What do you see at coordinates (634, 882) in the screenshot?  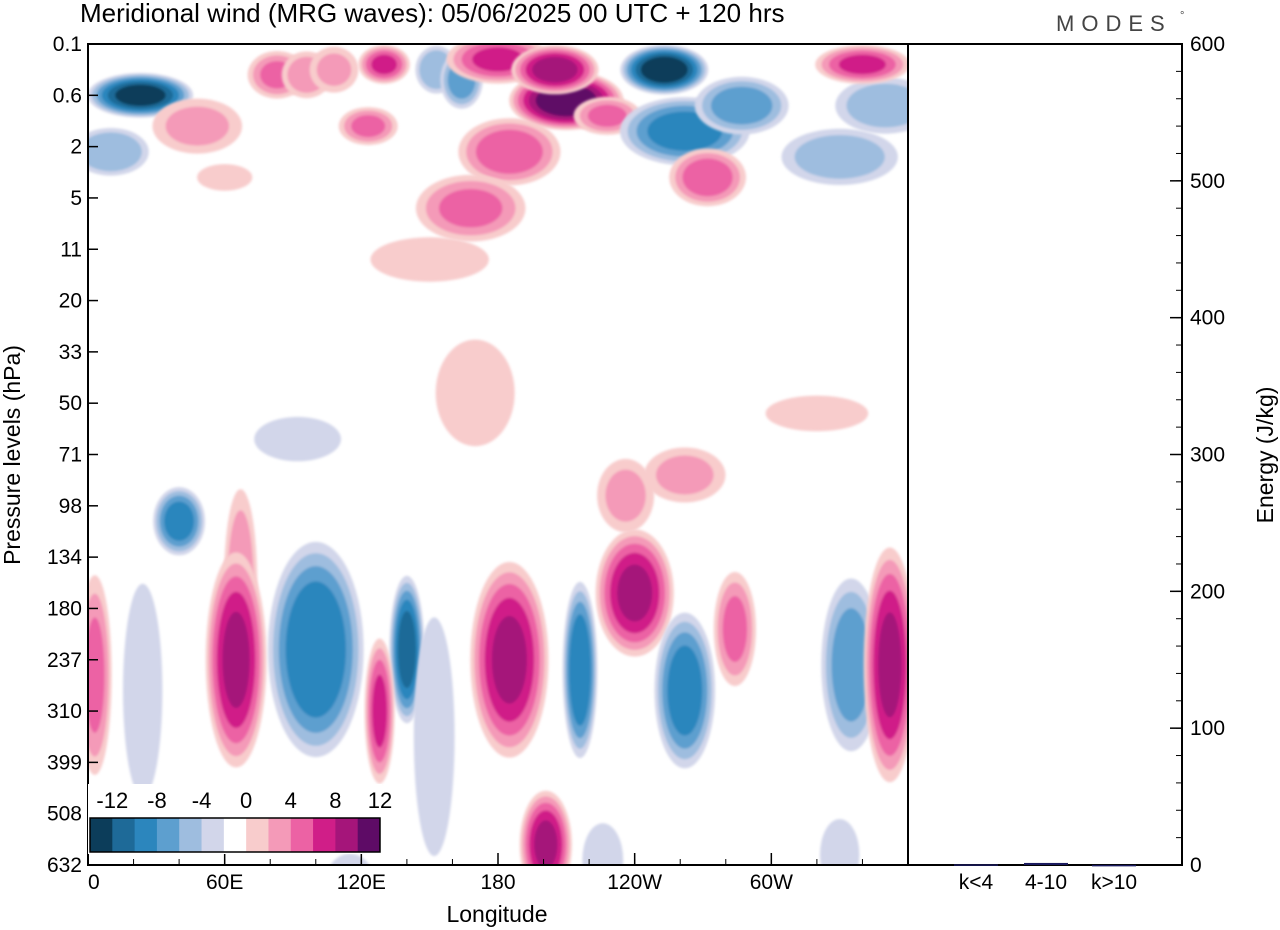 I see `x-tick-label: 120W` at bounding box center [634, 882].